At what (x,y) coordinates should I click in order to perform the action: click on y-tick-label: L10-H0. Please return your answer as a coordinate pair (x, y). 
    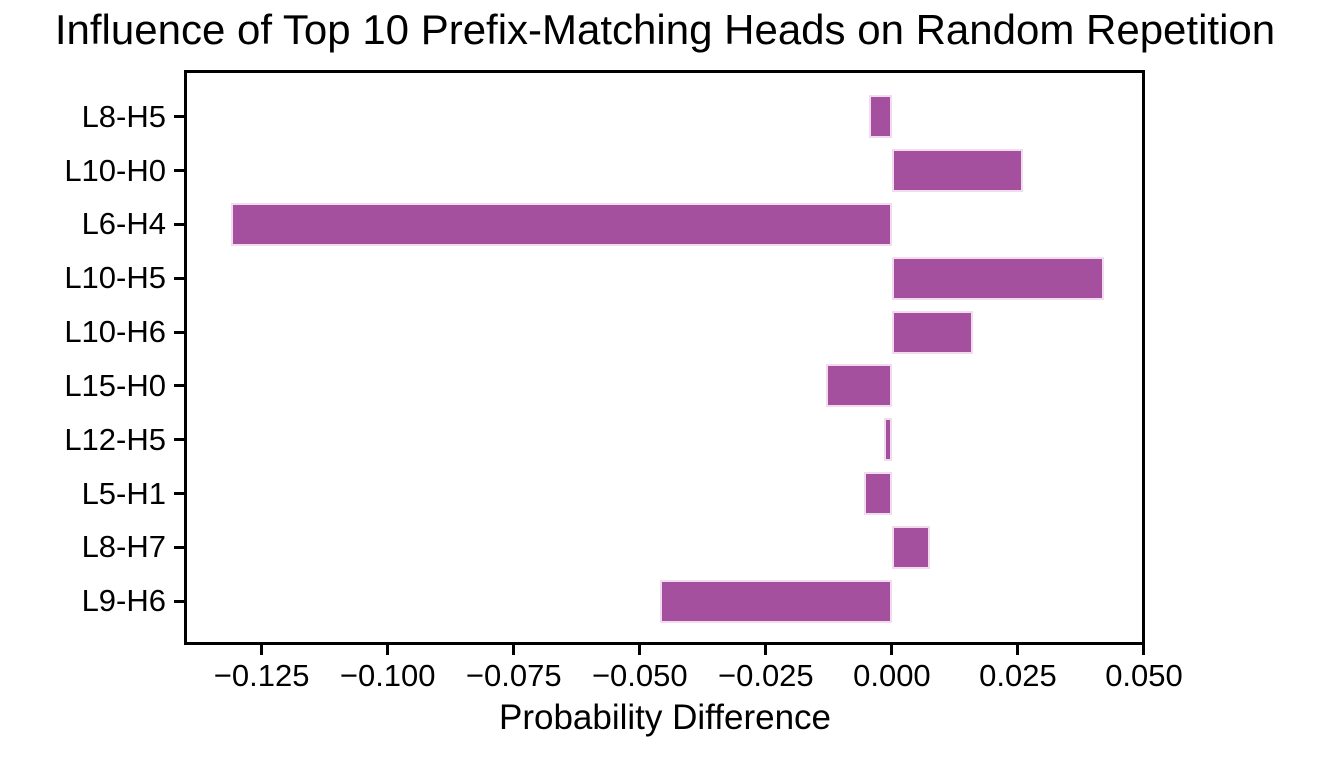
    Looking at the image, I should click on (115, 170).